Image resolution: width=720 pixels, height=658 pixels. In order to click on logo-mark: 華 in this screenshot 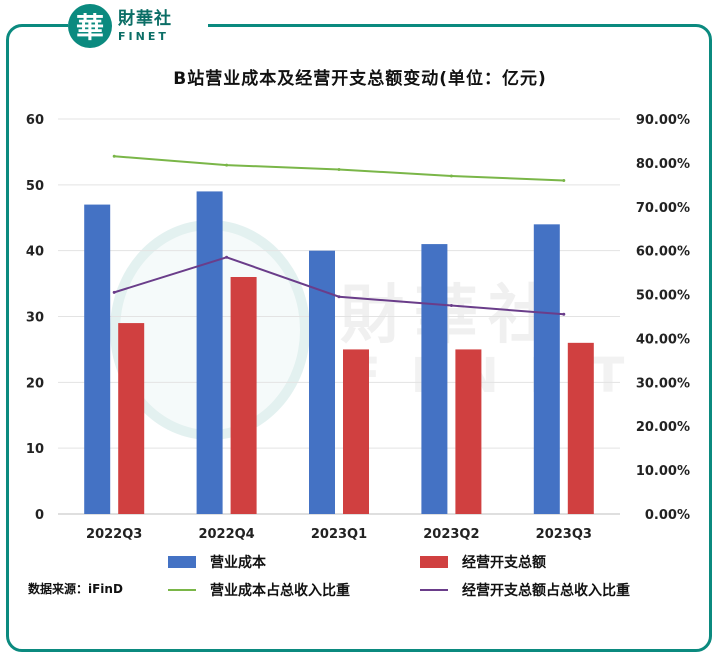, I will do `click(90, 26)`.